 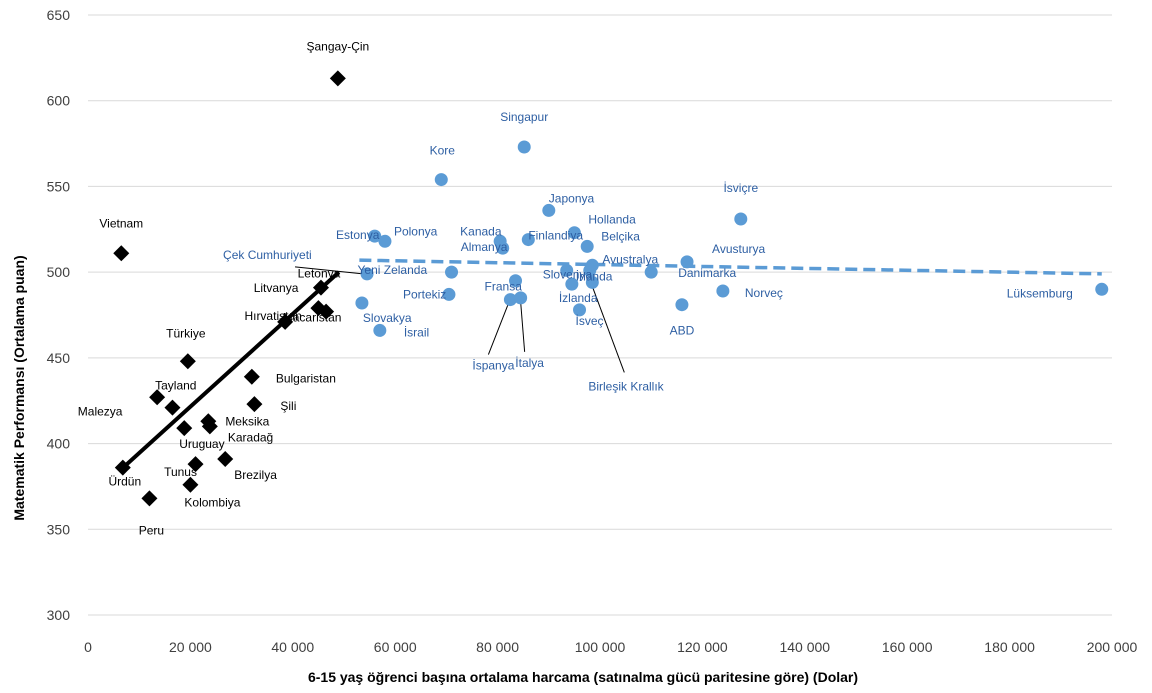 I want to click on y-tick-labels: 300 350 400 450 500 550 600 650, so click(x=59, y=315).